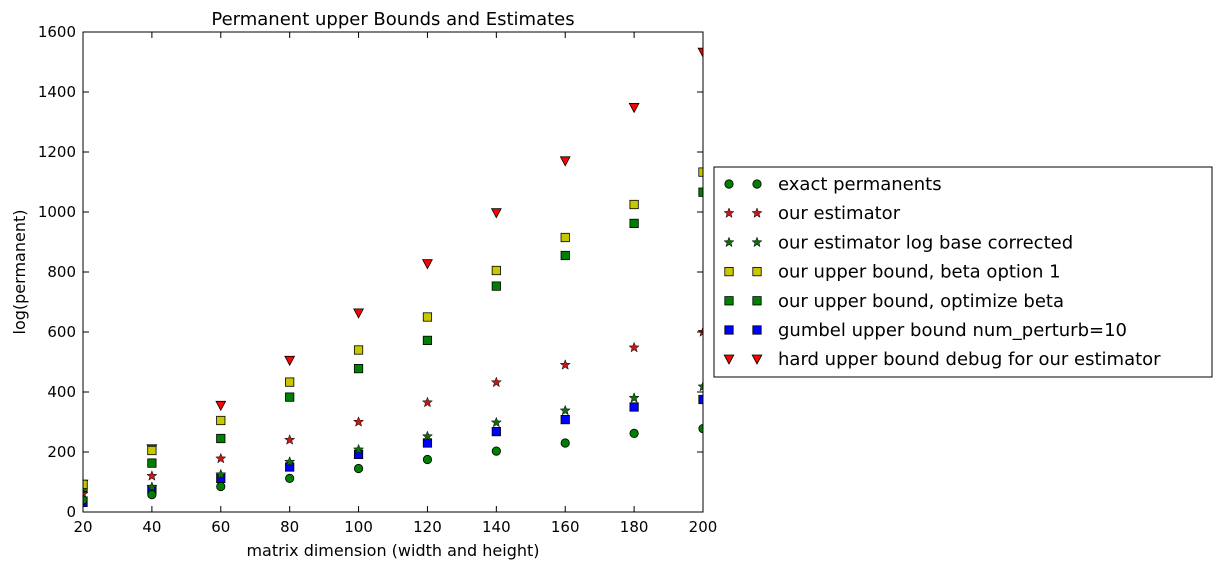 The width and height of the screenshot is (1222, 570). I want to click on legend-label: our estimator log base corrected, so click(925, 242).